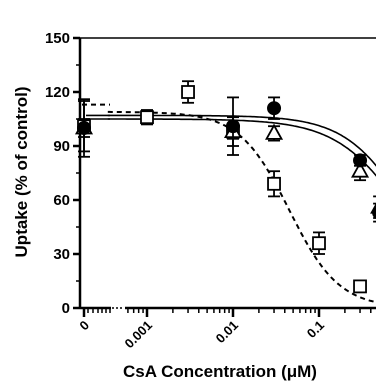 This screenshot has width=376, height=384. I want to click on y-axis-title: Uptake (% of control), so click(21, 172).